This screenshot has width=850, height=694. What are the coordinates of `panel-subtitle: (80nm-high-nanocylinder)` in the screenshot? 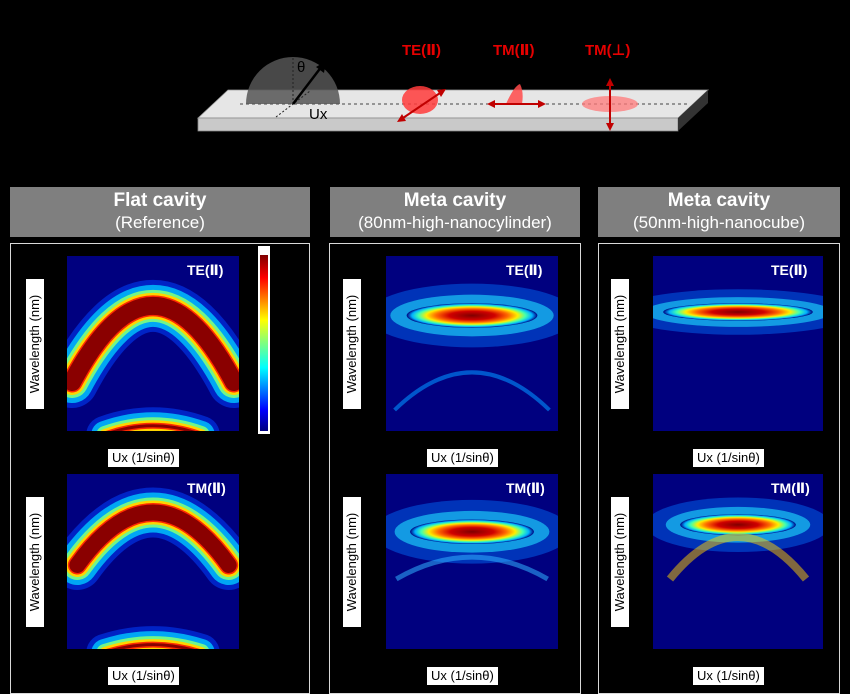 It's located at (455, 222).